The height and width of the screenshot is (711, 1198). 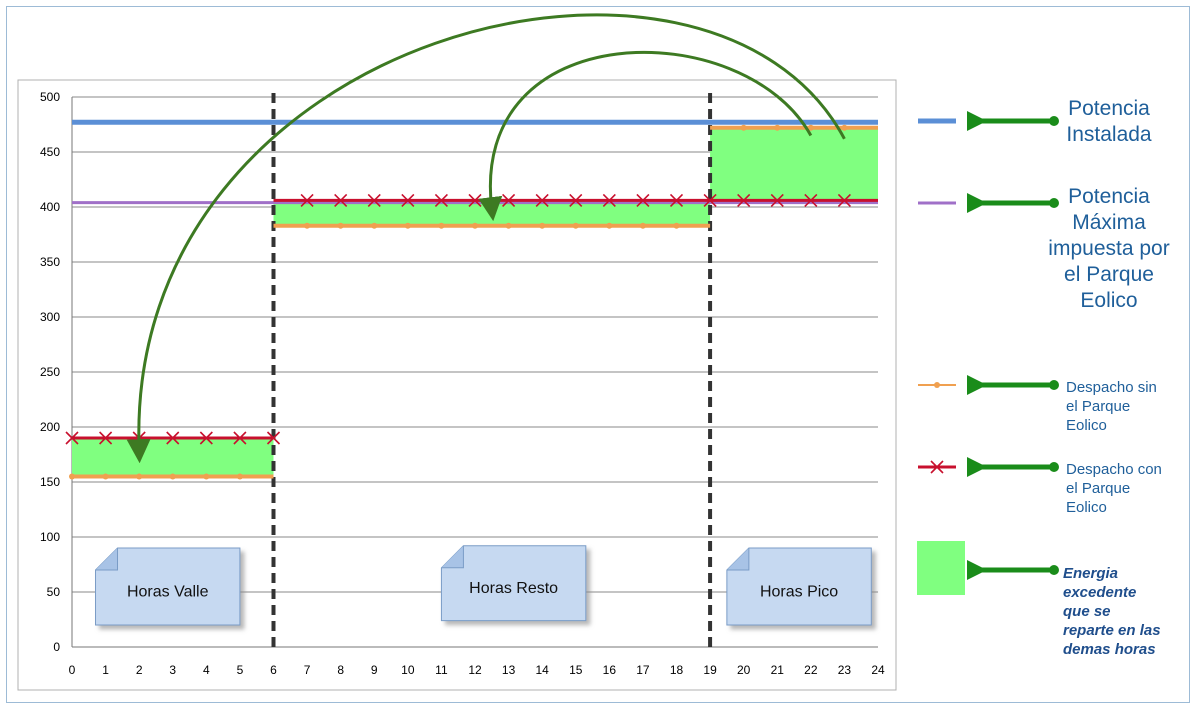 I want to click on x-tick-label: 7, so click(x=307, y=670).